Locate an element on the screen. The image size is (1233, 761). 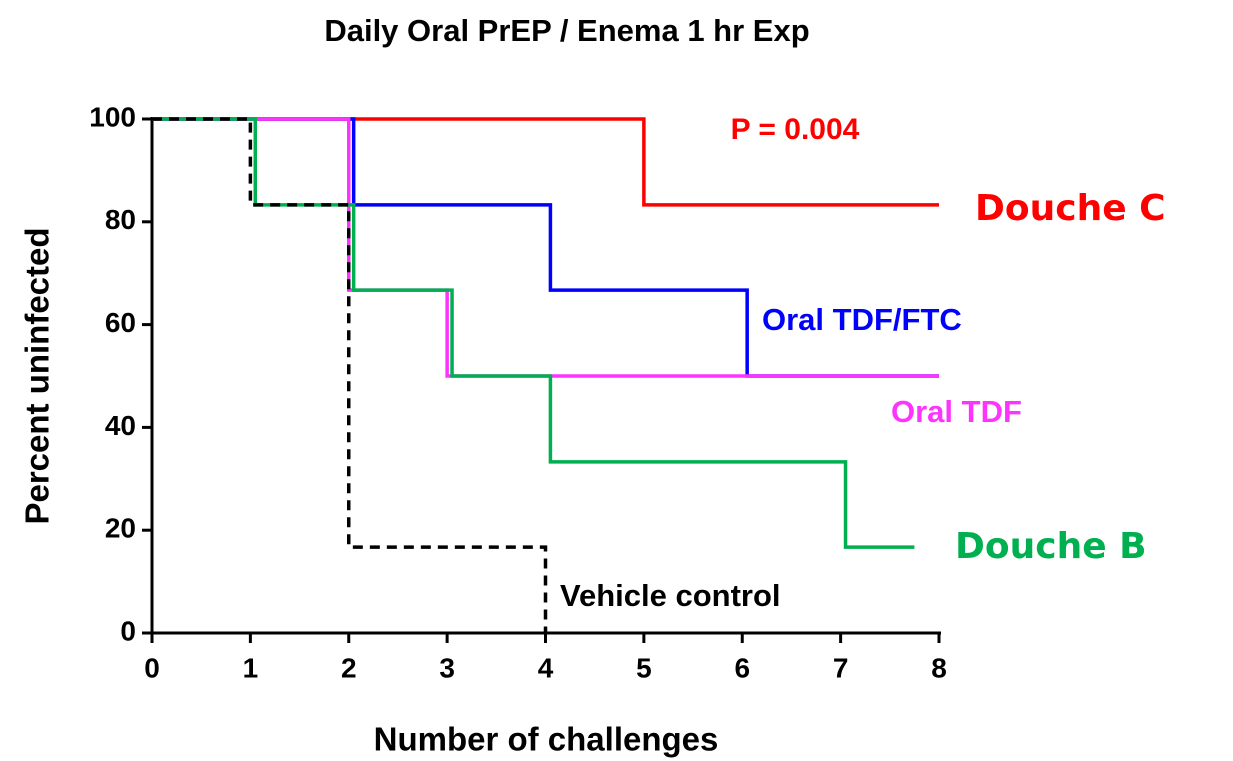
x-tick-label: 6 is located at coordinates (742, 667).